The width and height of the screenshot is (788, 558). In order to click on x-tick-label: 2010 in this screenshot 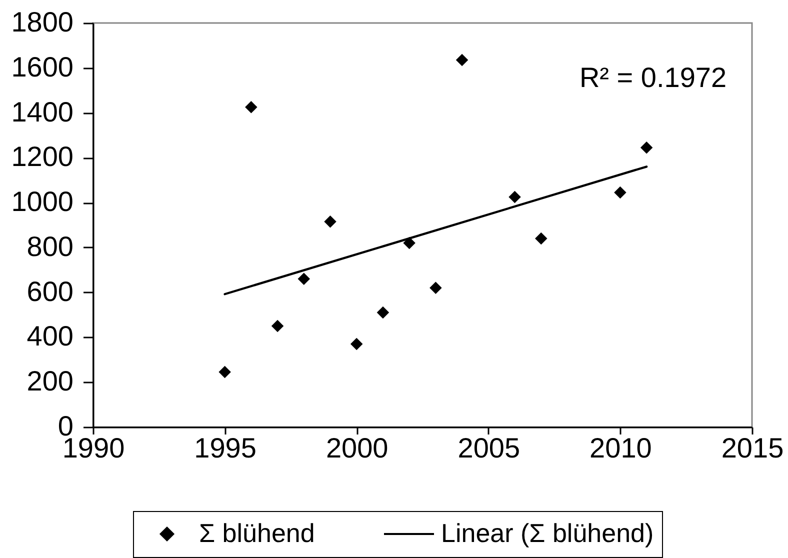, I will do `click(621, 448)`.